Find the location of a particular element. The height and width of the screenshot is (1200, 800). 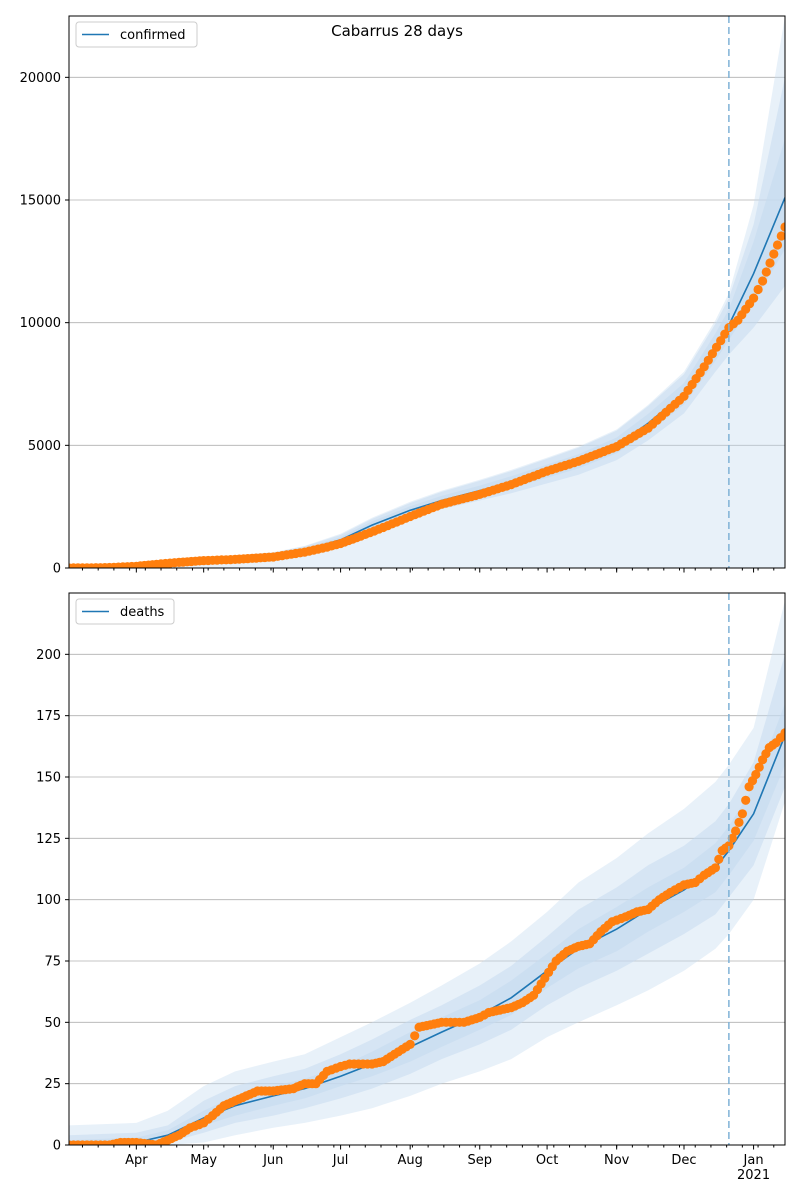

legend-label: confirmed is located at coordinates (153, 35).